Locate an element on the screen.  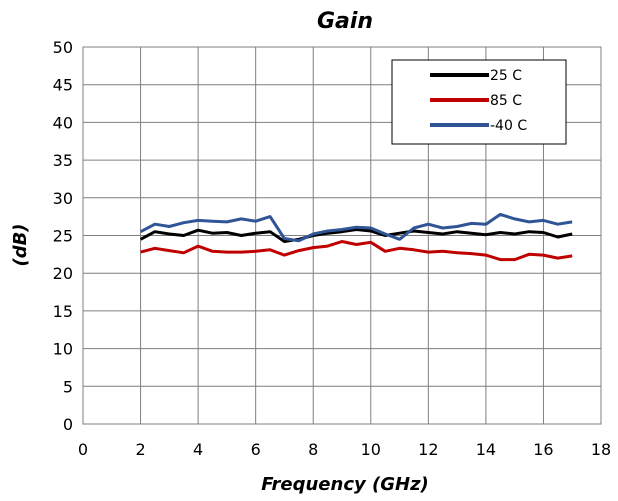
y-tick-label: 25 is located at coordinates (63, 236).